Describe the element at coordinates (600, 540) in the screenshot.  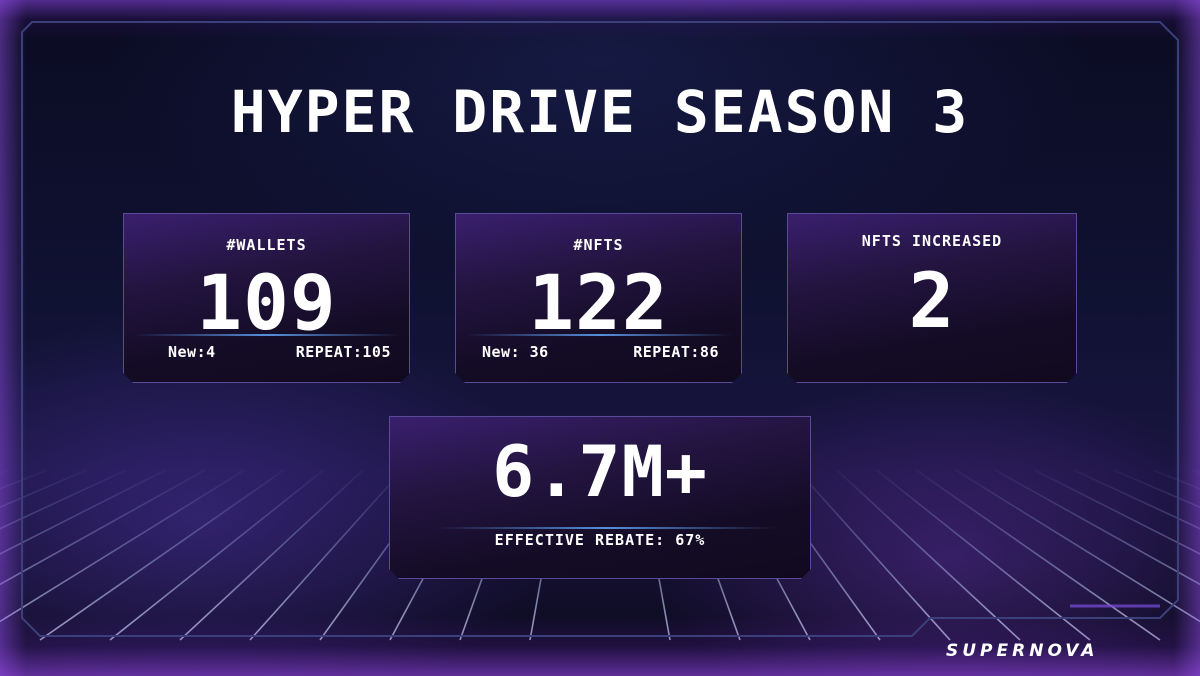
I see `rebate-text: EFFECTIVE REBATE: 67%` at that location.